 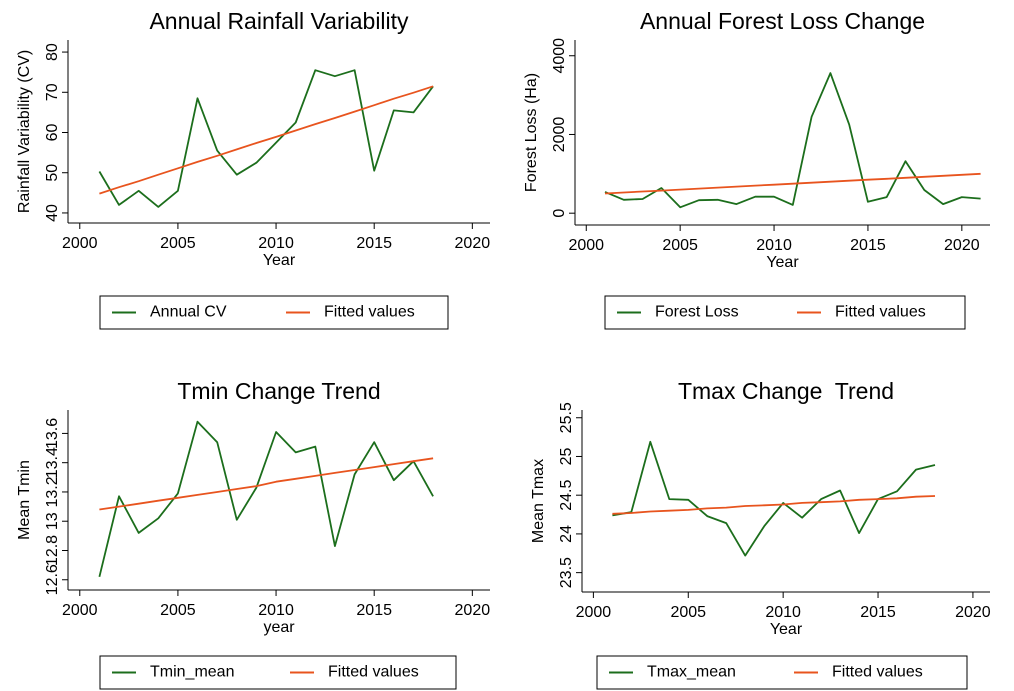 What do you see at coordinates (52, 52) in the screenshot?
I see `y-tick-label: 80` at bounding box center [52, 52].